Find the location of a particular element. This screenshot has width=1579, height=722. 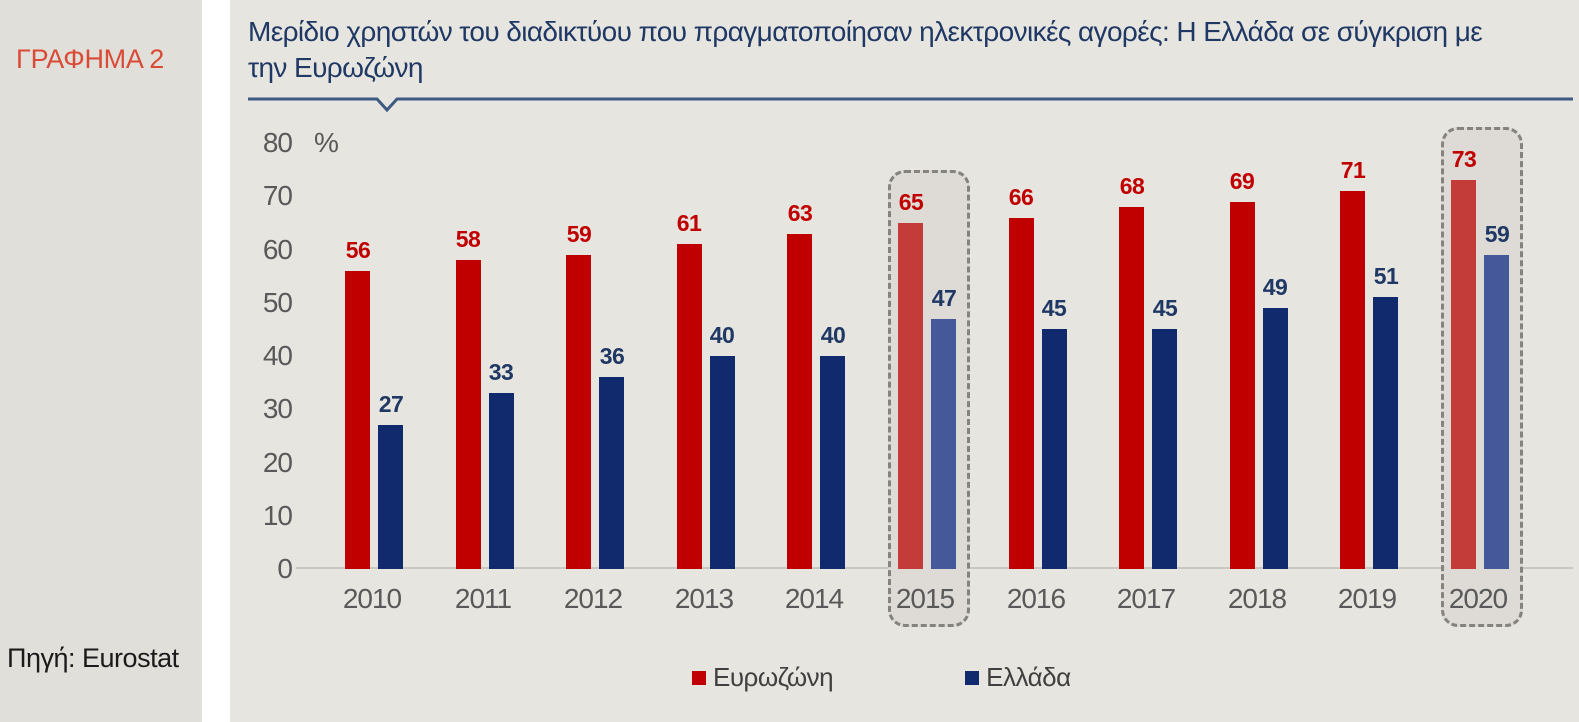

bar-value-label: 58 is located at coordinates (468, 239).